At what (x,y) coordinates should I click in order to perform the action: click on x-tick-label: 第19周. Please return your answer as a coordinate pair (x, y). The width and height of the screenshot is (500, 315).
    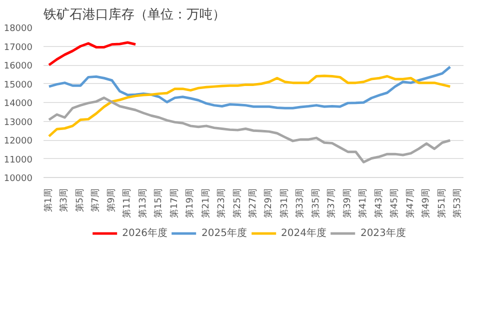
    Looking at the image, I should click on (190, 203).